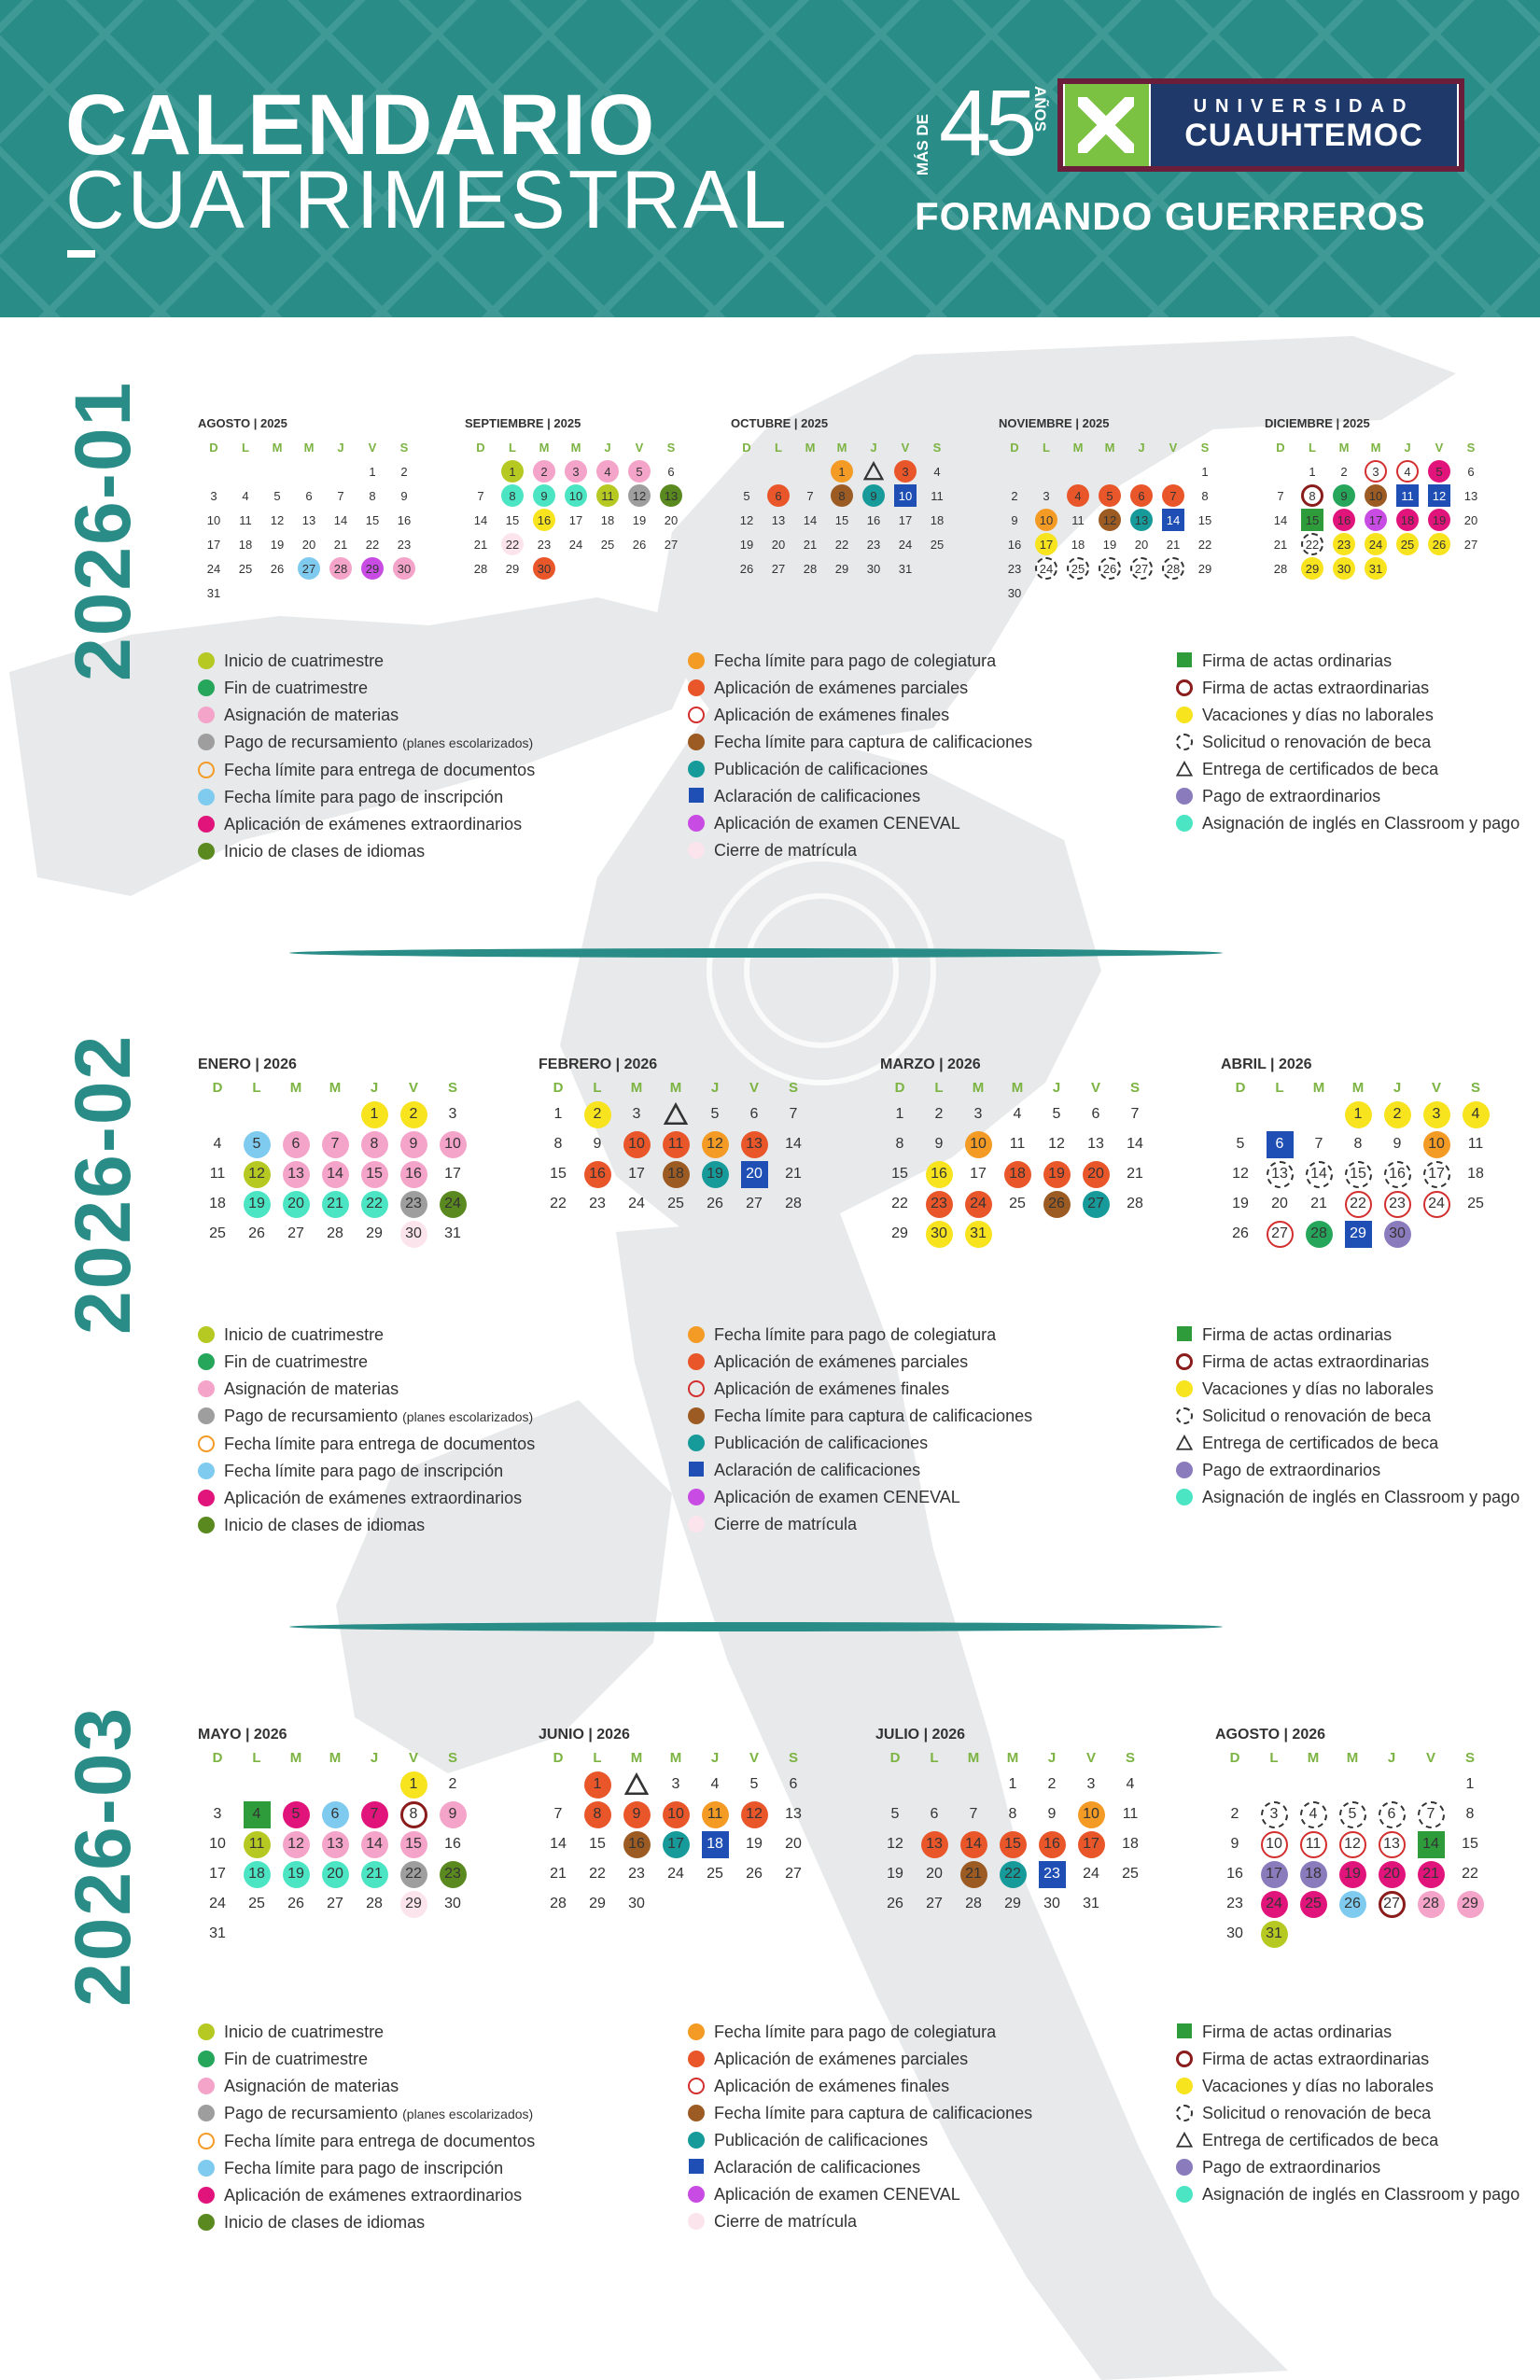 The height and width of the screenshot is (2380, 1540). Describe the element at coordinates (1110, 520) in the screenshot. I see `day-cell: 12` at that location.